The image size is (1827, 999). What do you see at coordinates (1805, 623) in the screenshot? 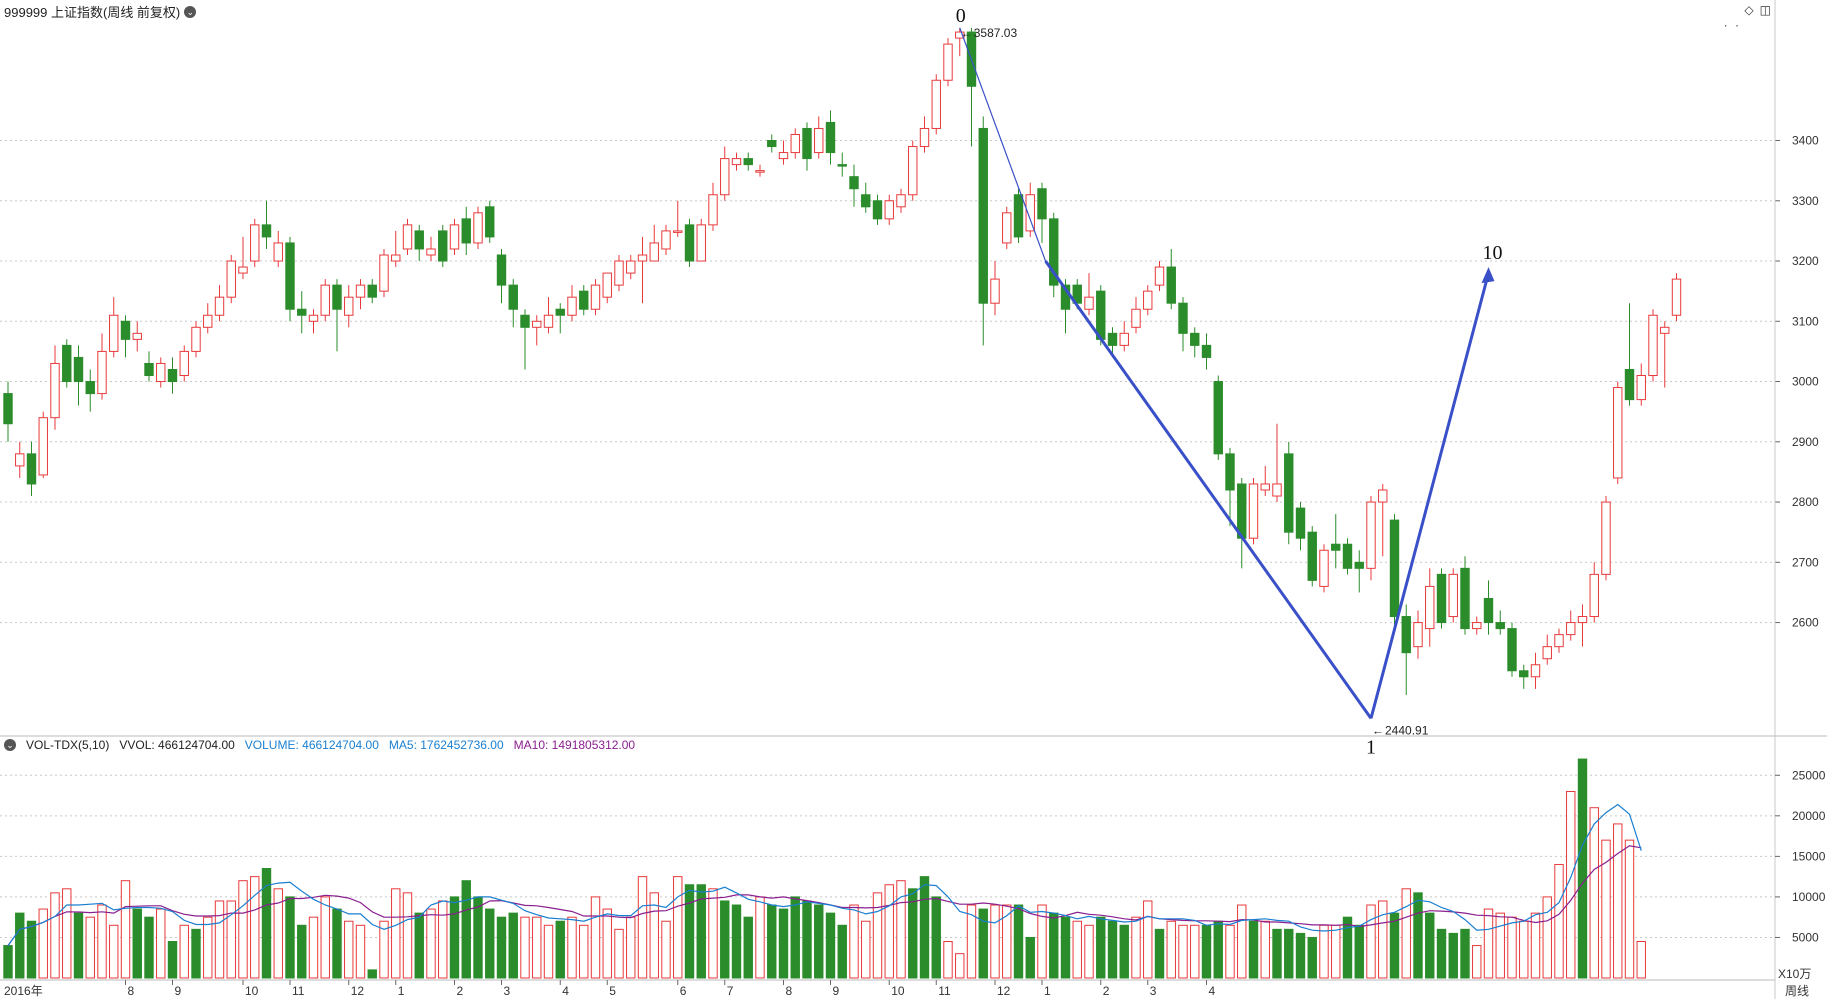
I see `price-tick-label: 2600` at bounding box center [1805, 623].